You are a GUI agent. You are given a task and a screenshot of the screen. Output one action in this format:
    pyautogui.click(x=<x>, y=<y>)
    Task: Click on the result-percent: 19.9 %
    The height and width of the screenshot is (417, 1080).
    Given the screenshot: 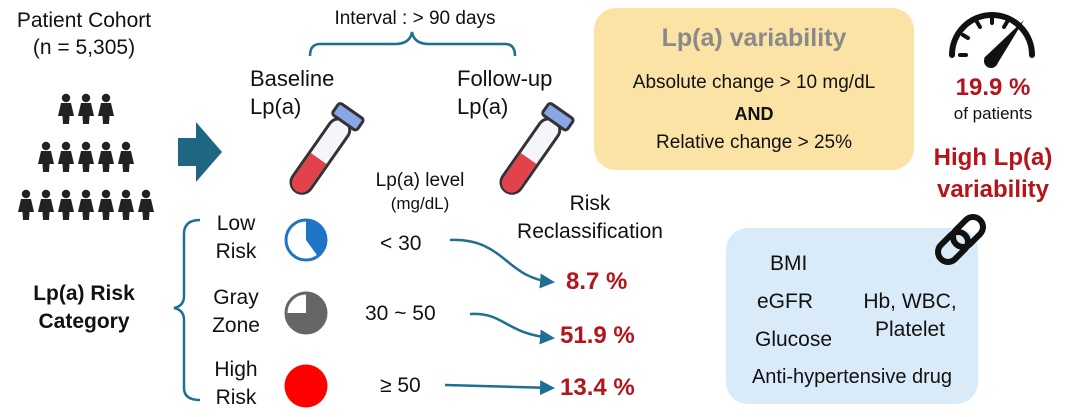 What is the action you would take?
    pyautogui.click(x=993, y=87)
    